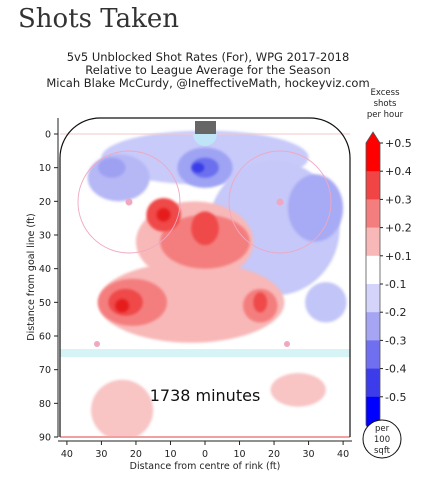 Image resolution: width=433 pixels, height=477 pixels. Describe the element at coordinates (45, 269) in the screenshot. I see `y-tick-label: 40` at that location.